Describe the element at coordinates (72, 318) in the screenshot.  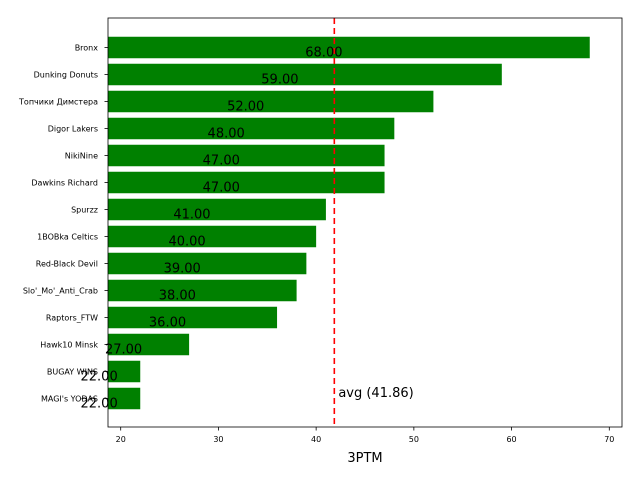
I see `y-tick-label-10: Raptors_FTW` at that location.